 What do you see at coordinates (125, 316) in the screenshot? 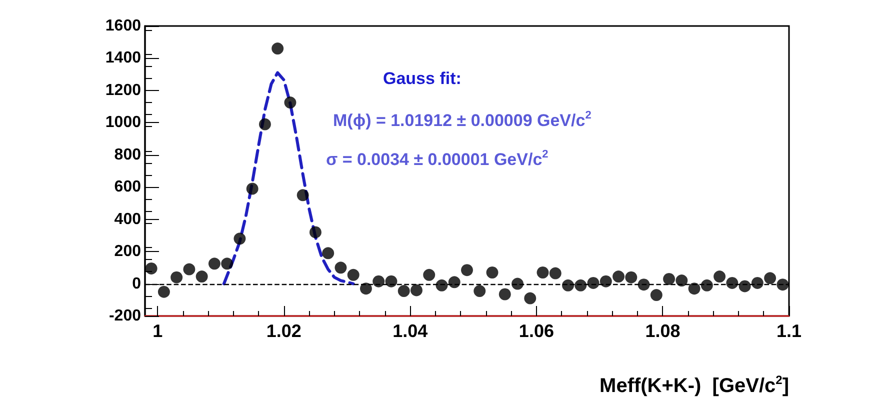
I see `y-tick-label: -200` at bounding box center [125, 316].